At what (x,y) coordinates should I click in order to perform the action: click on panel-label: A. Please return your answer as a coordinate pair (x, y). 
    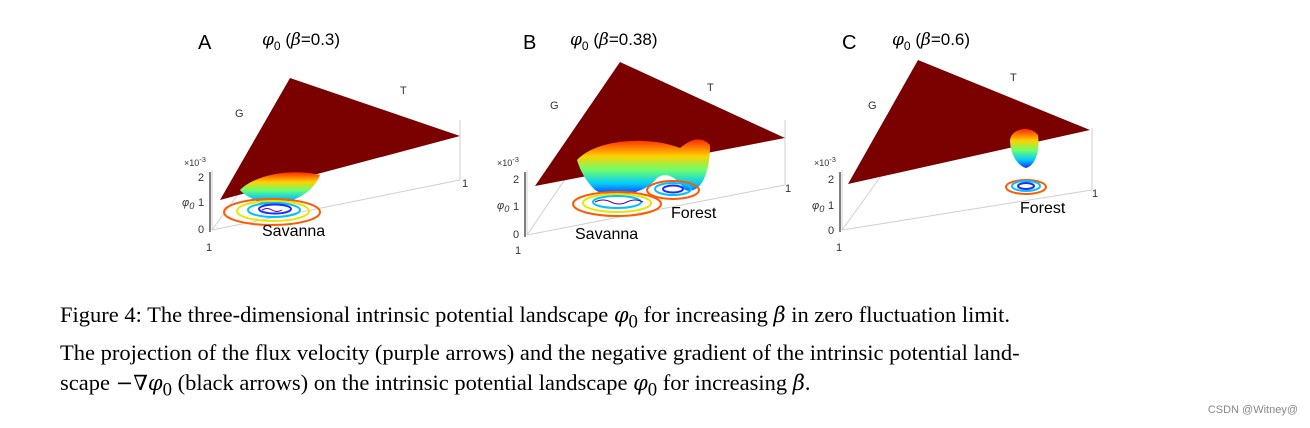
    Looking at the image, I should click on (205, 43).